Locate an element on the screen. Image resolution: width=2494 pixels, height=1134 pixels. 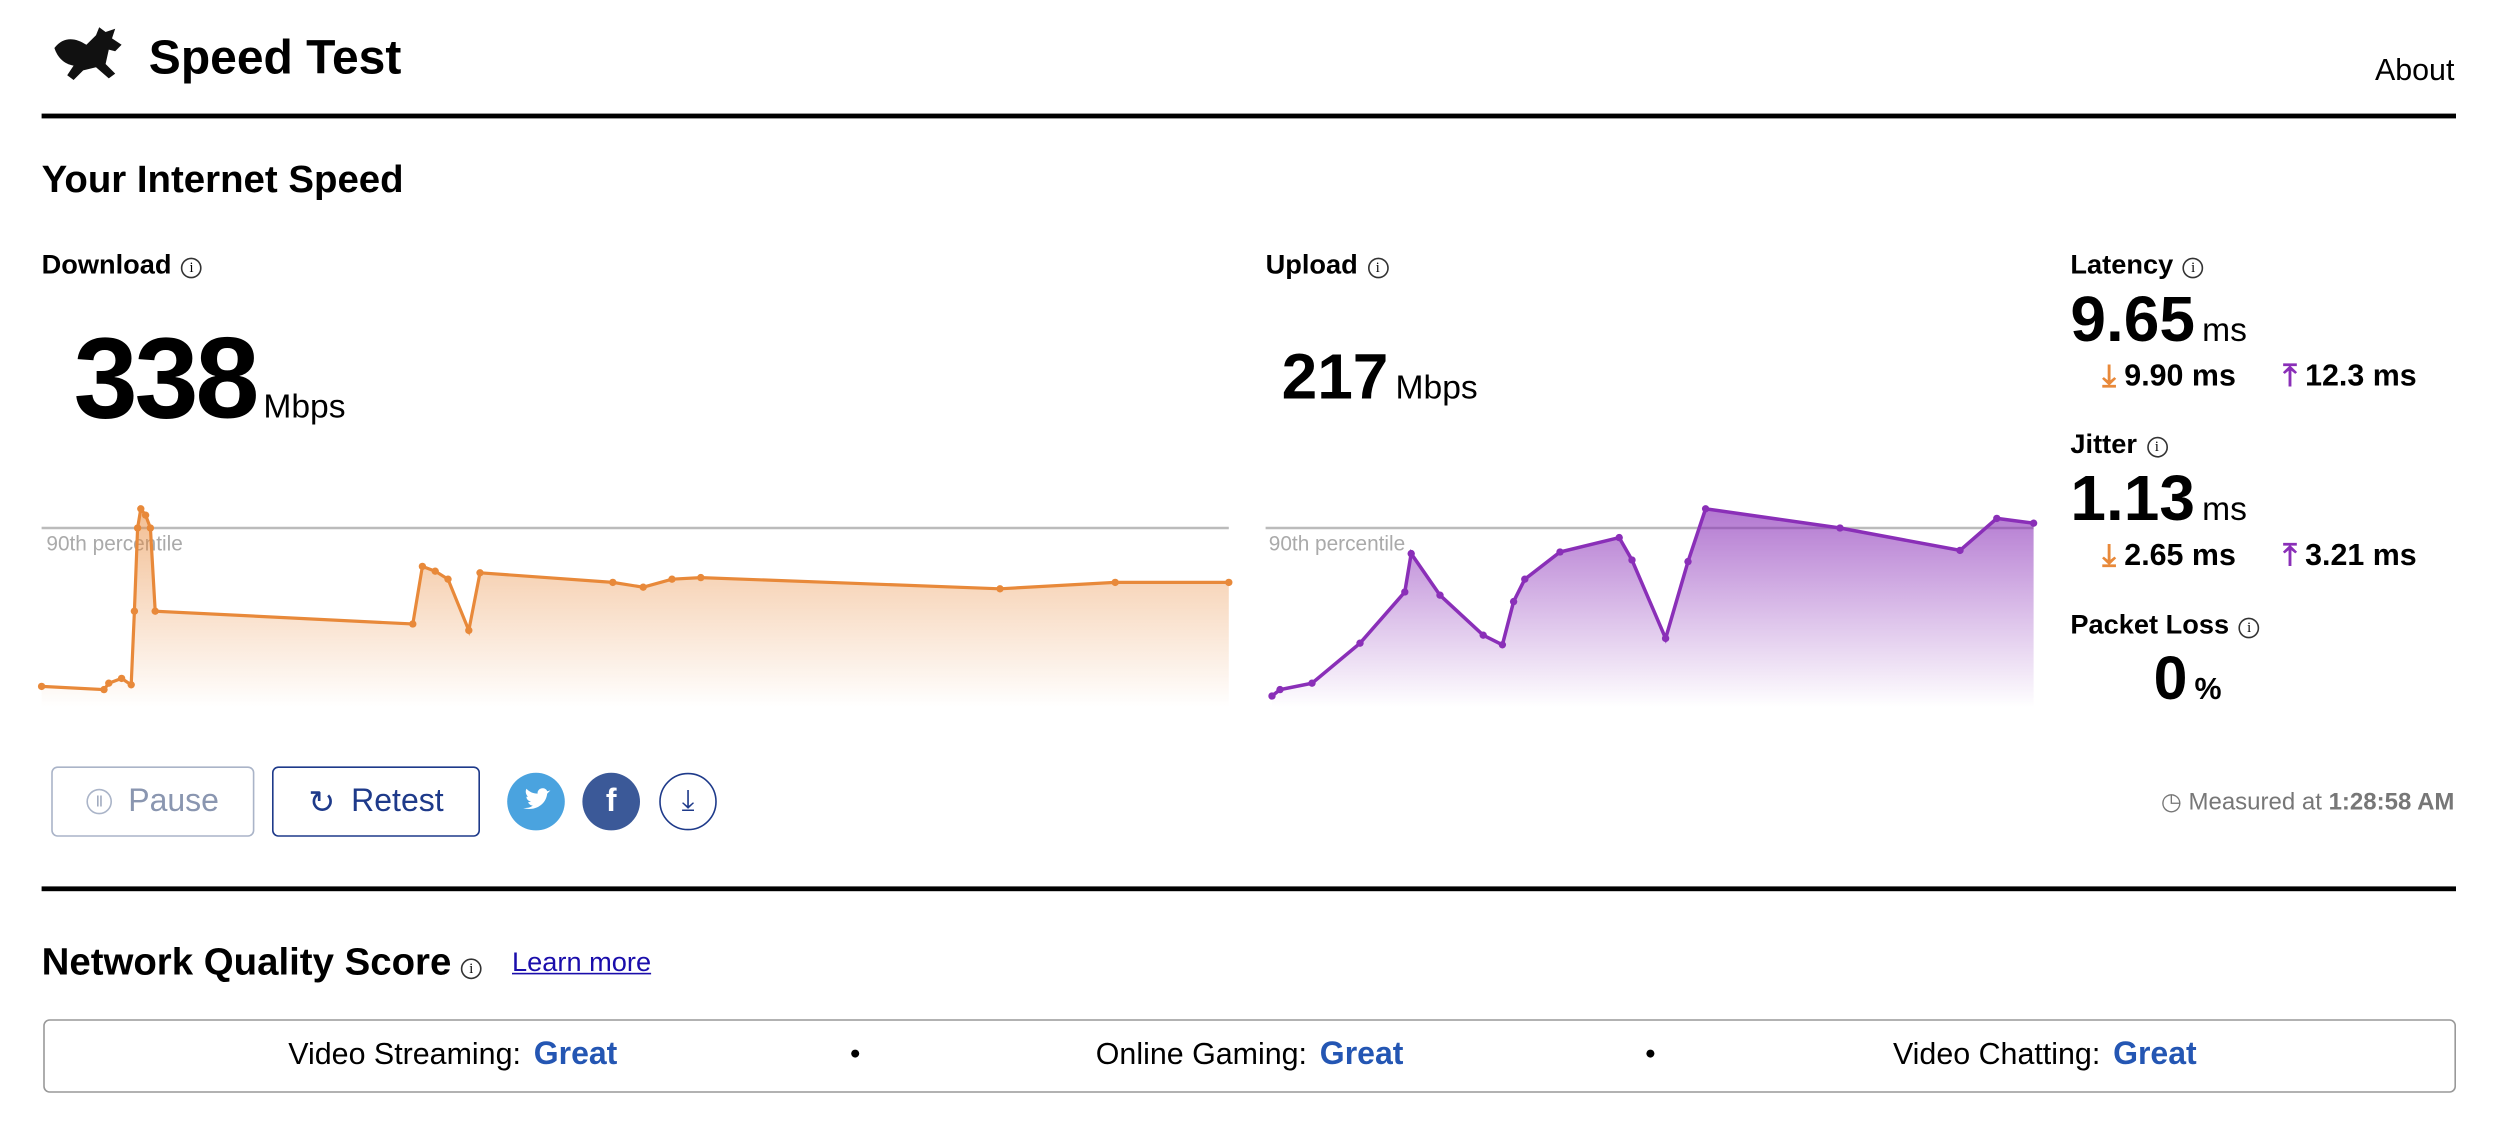
quality-label: Video Streaming: is located at coordinates (404, 1055).